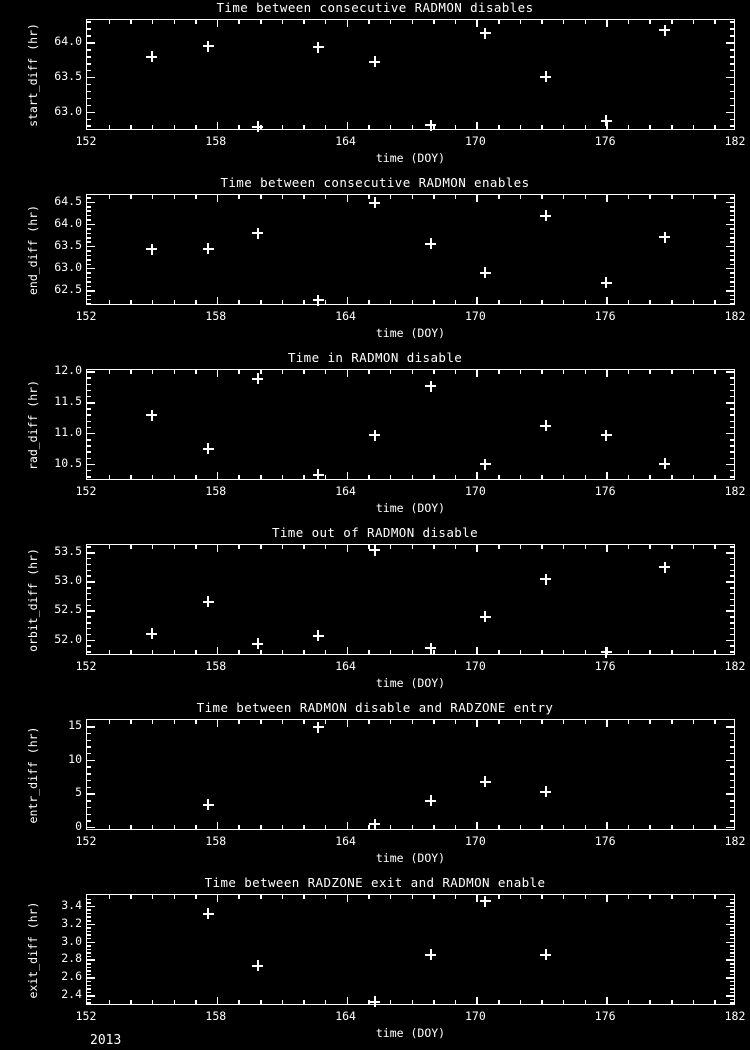 The height and width of the screenshot is (1050, 750). I want to click on y-tick-label: 12.0, so click(68, 370).